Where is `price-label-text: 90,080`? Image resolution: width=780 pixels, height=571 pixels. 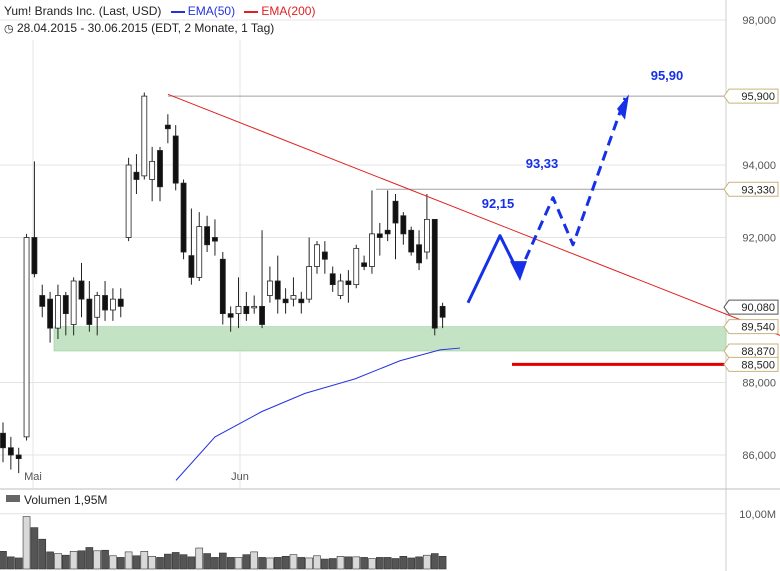 price-label-text: 90,080 is located at coordinates (758, 308).